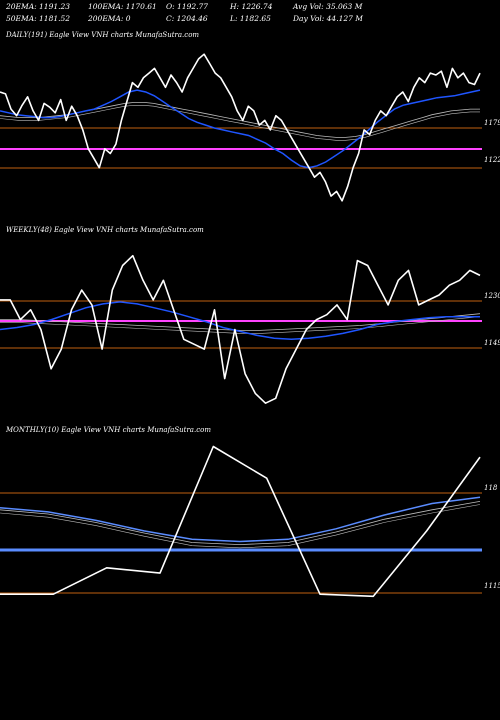 This screenshot has width=500, height=720. Describe the element at coordinates (122, 6) in the screenshot. I see `header-100ema: 100EMA: 1170.61` at that location.